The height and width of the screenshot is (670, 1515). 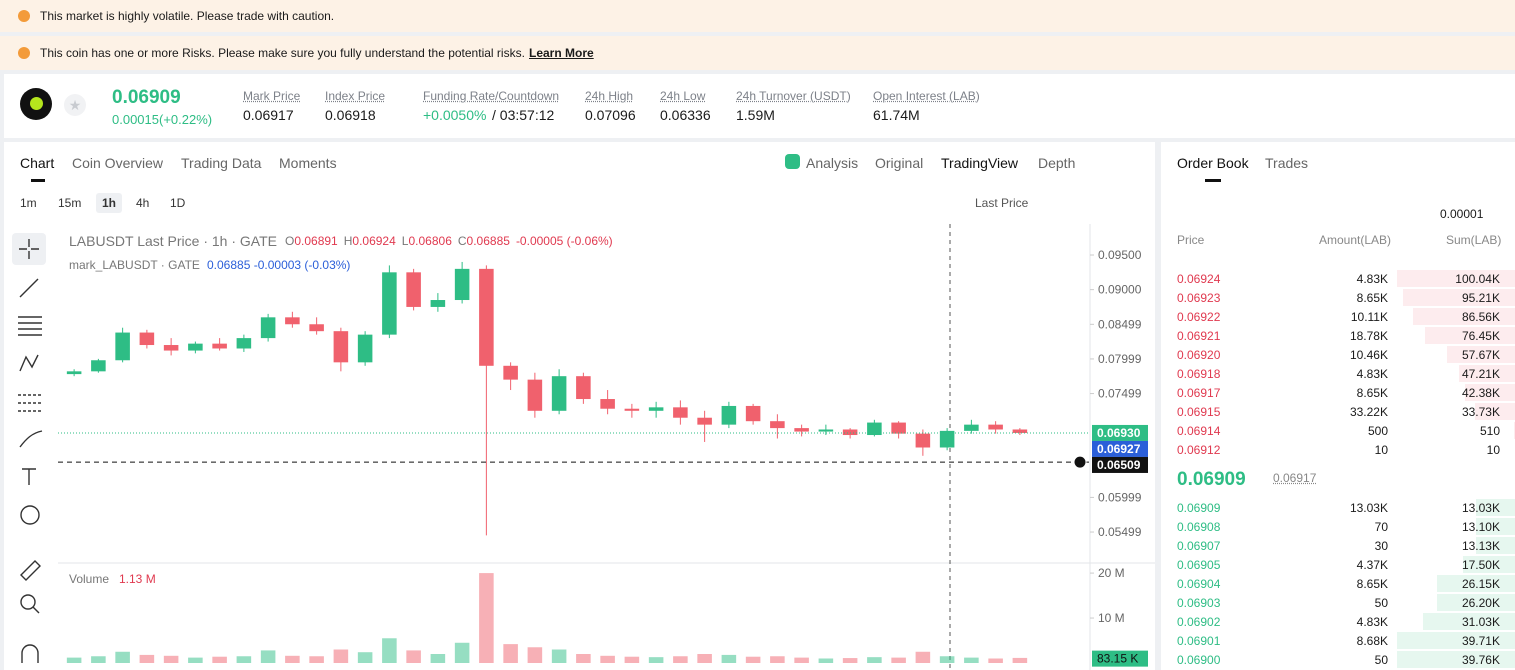 I want to click on ob-price: 0.06904, so click(x=1199, y=584).